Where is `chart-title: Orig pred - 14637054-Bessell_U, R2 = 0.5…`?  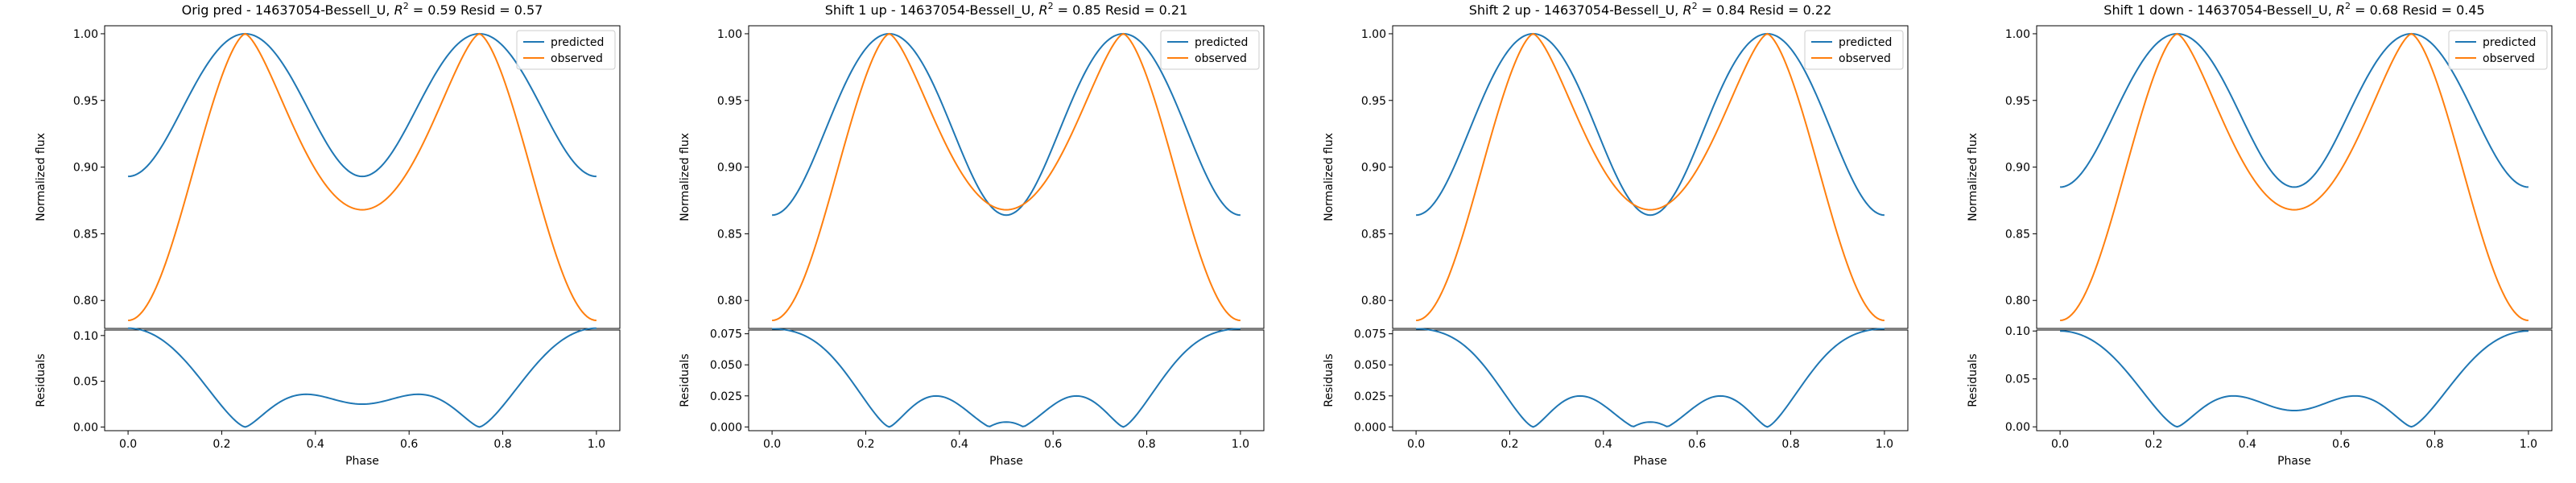
chart-title: Orig pred - 14637054-Bessell_U, R2 = 0.5… is located at coordinates (362, 10).